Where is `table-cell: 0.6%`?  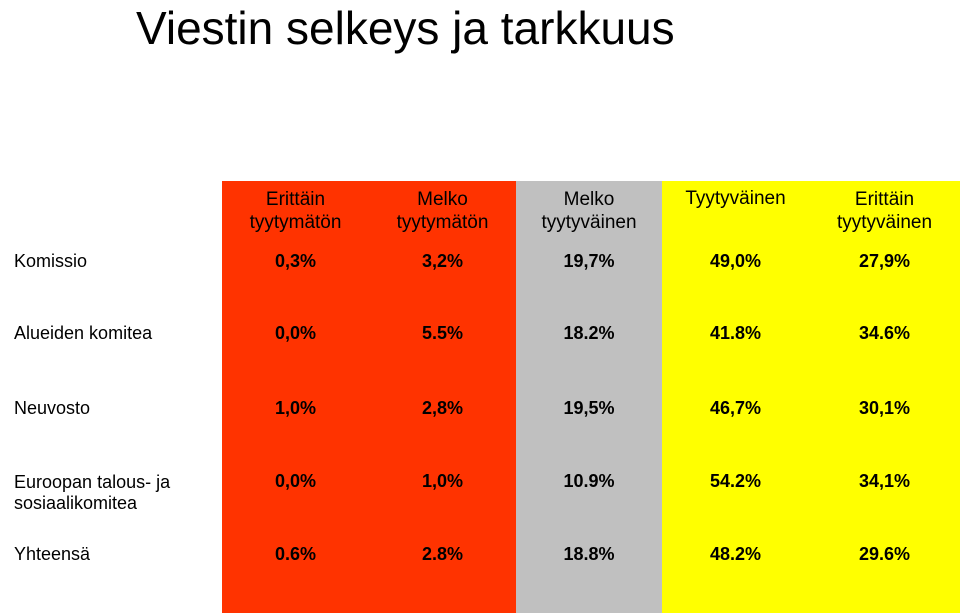 table-cell: 0.6% is located at coordinates (295, 554).